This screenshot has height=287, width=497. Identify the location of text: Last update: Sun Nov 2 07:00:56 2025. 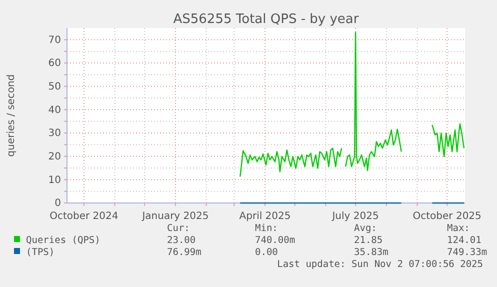
(380, 264).